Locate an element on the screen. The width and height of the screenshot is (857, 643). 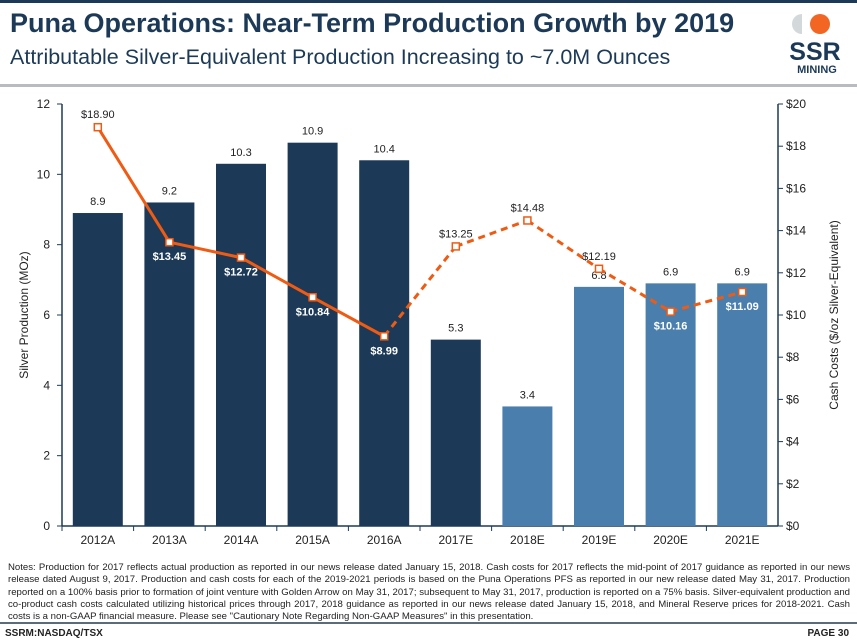
bar-value-label: 10.4 is located at coordinates (383, 149).